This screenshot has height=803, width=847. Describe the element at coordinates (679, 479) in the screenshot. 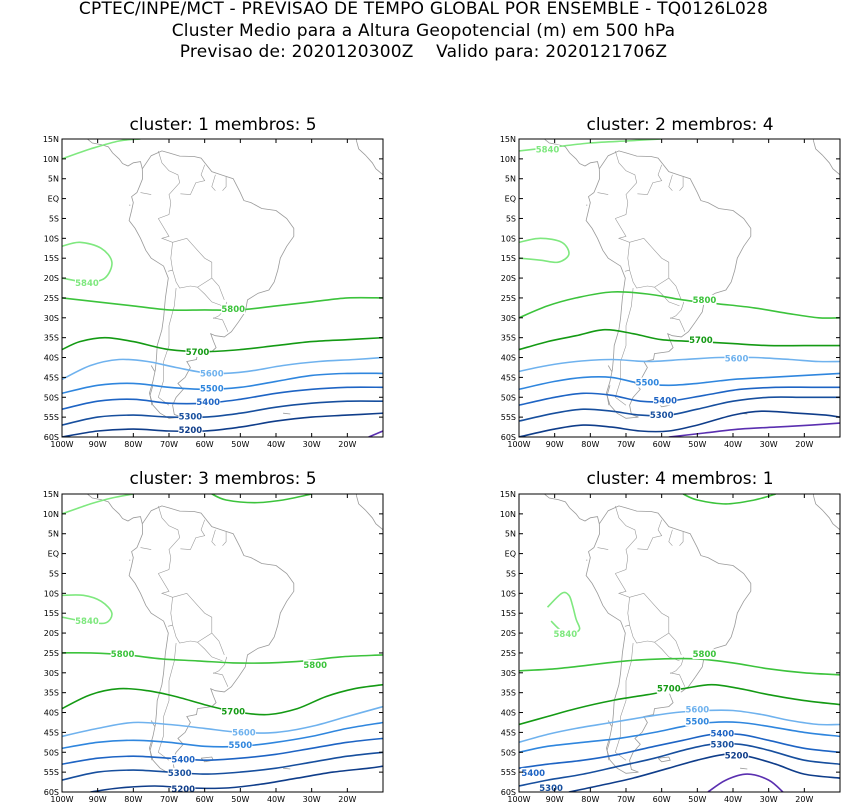

I see `panel-title: cluster: 4 membros: 1` at that location.